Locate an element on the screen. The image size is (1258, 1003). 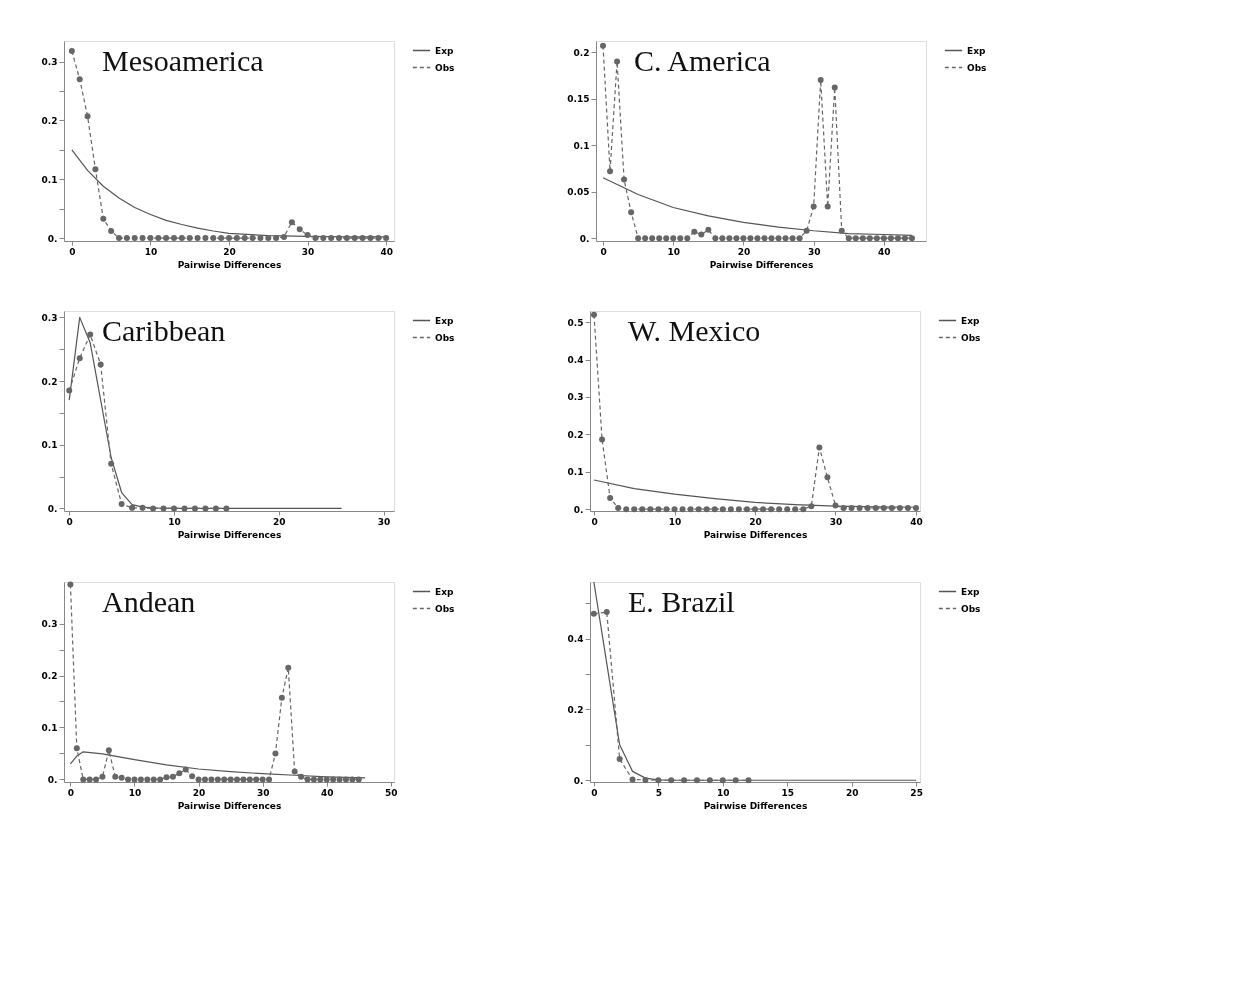
chart-title: Andean is located at coordinates (149, 601).